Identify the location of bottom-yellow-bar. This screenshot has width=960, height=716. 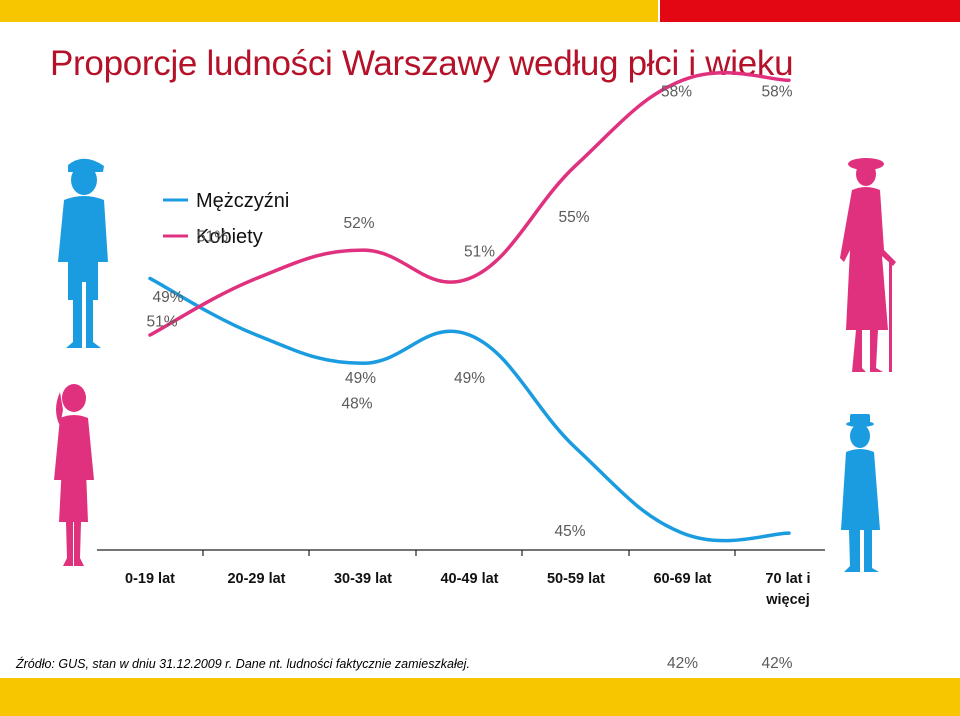
(480, 697).